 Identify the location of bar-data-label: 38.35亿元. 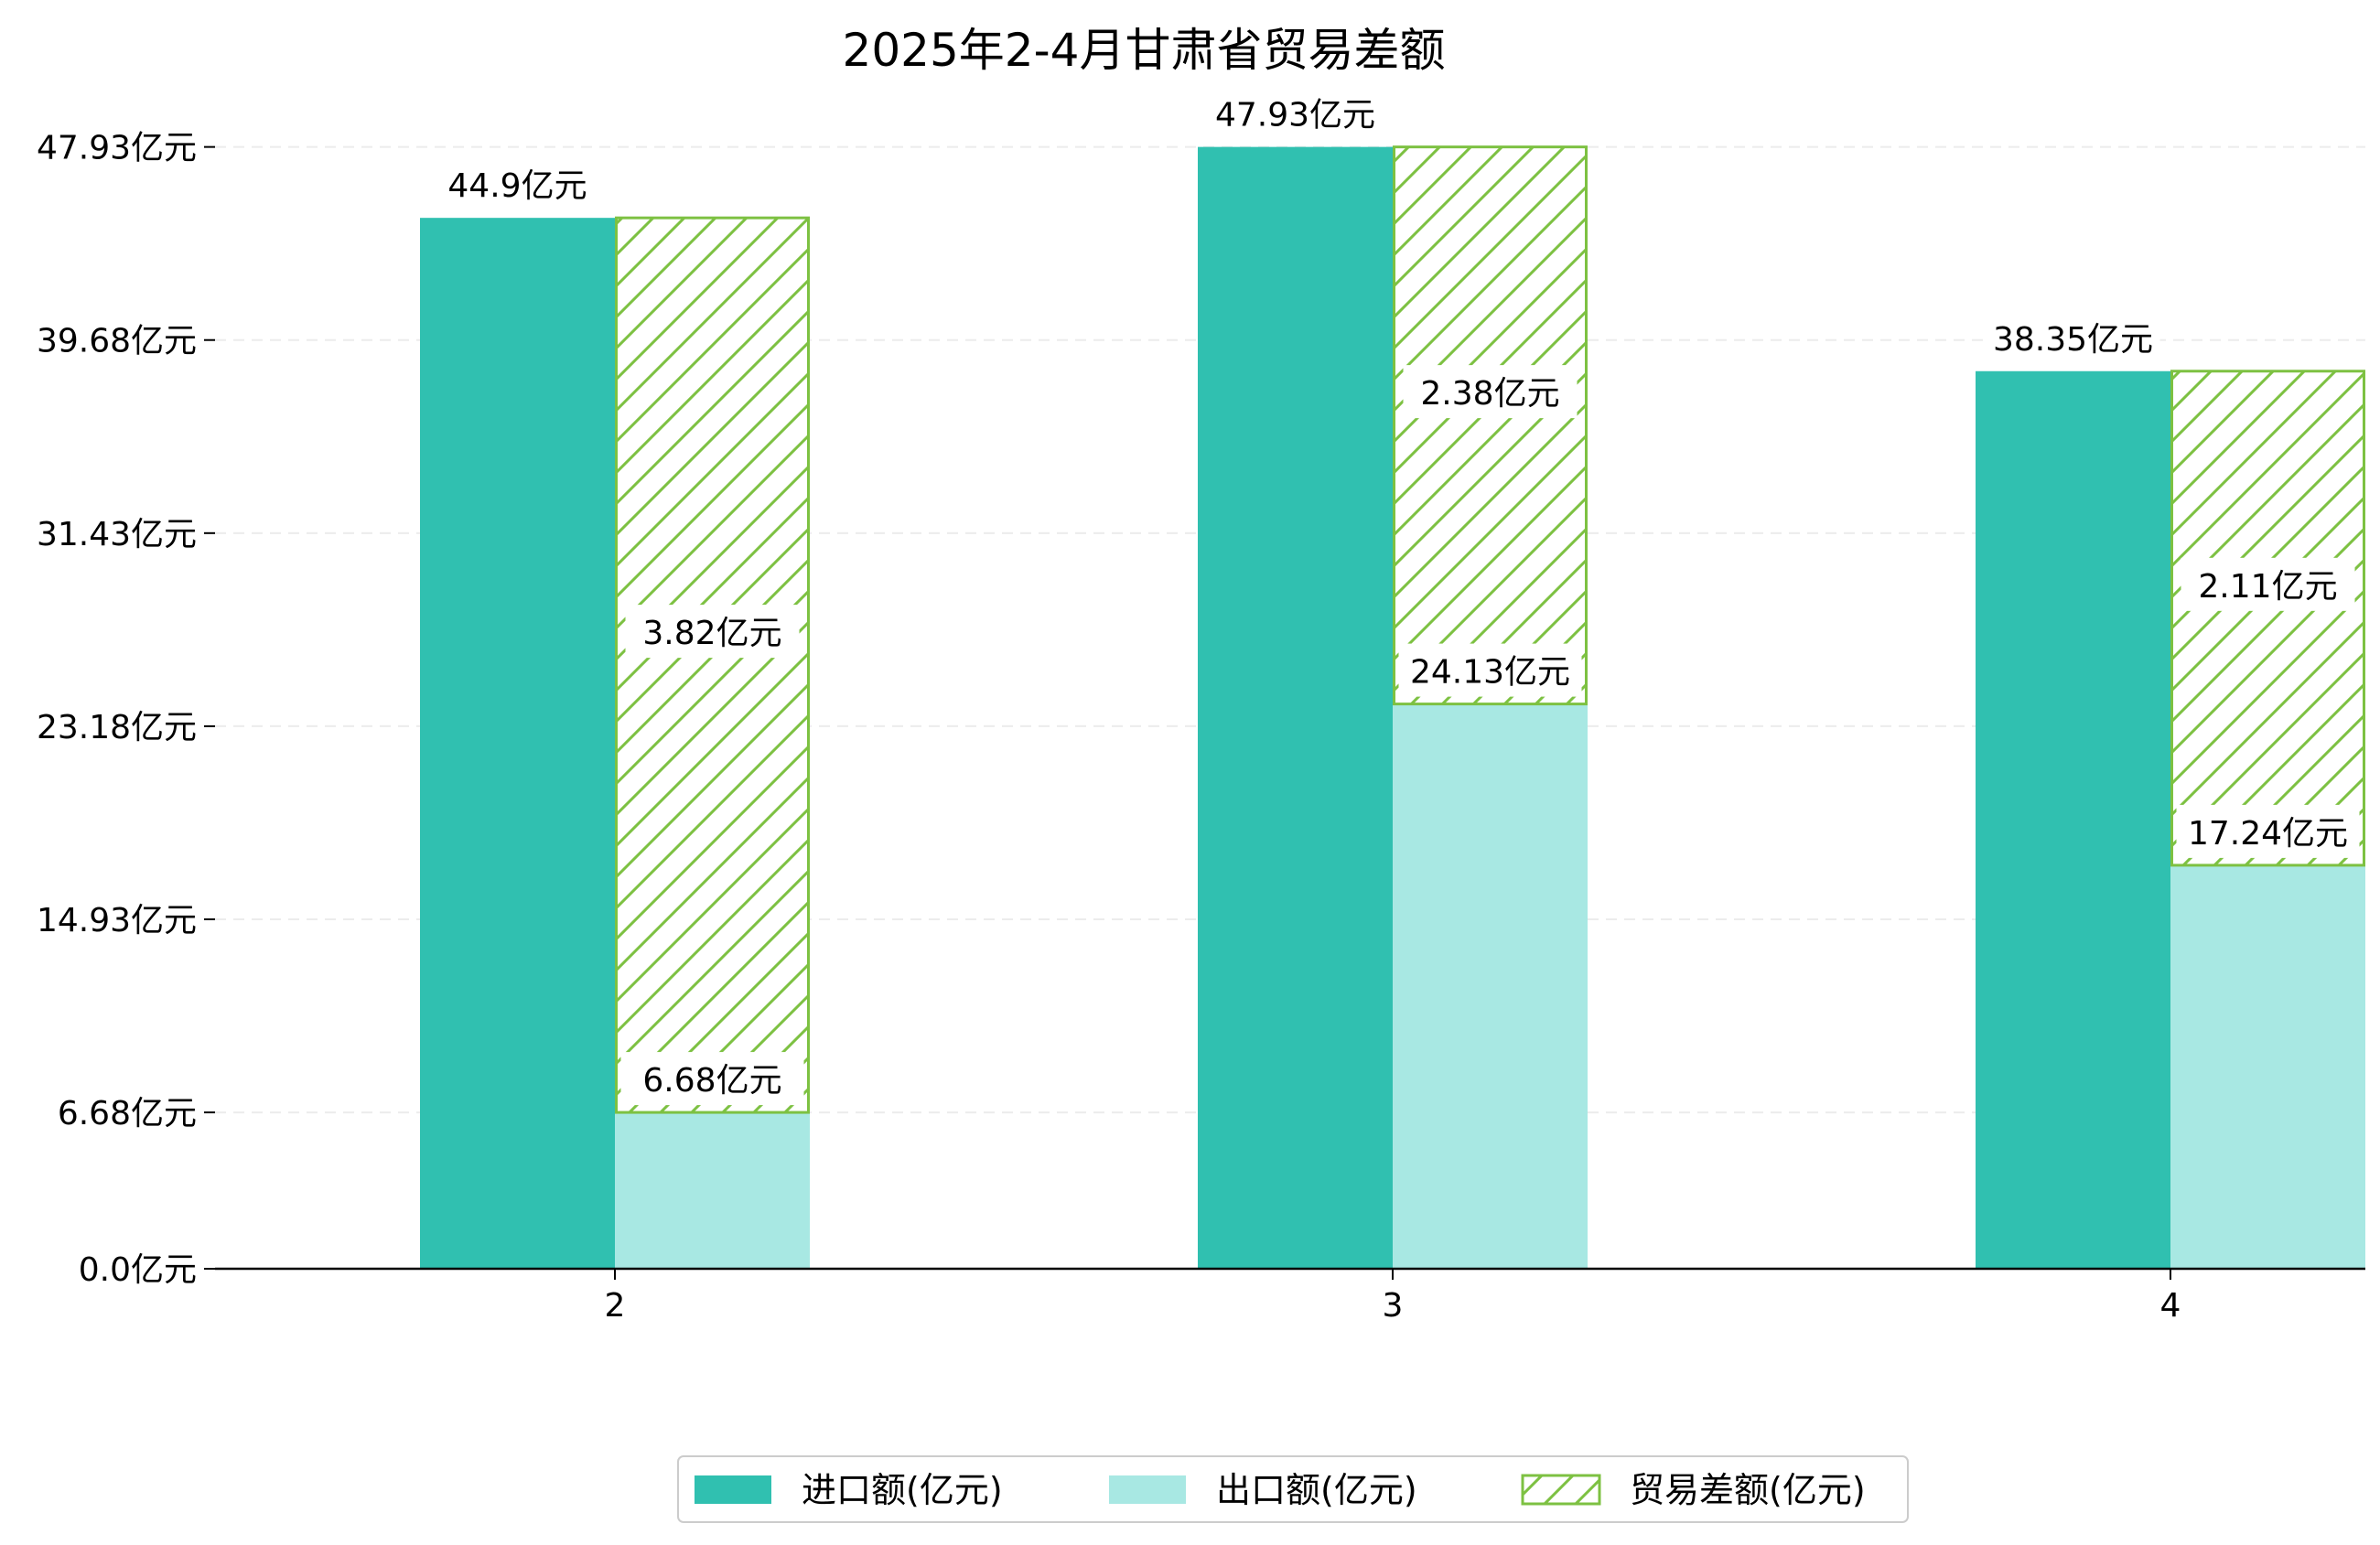
(2073, 340).